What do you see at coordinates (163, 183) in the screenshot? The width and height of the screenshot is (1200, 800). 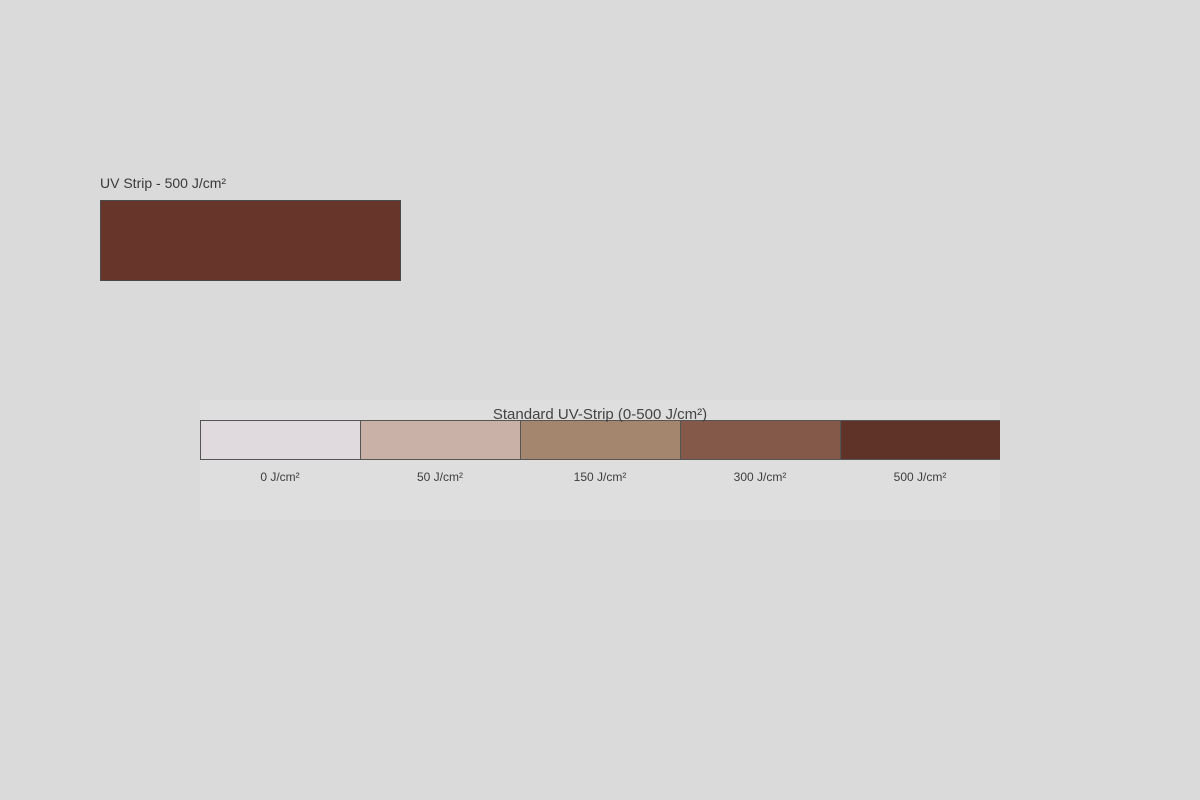 I see `sample-label: UV Strip - 500 J/cm²` at bounding box center [163, 183].